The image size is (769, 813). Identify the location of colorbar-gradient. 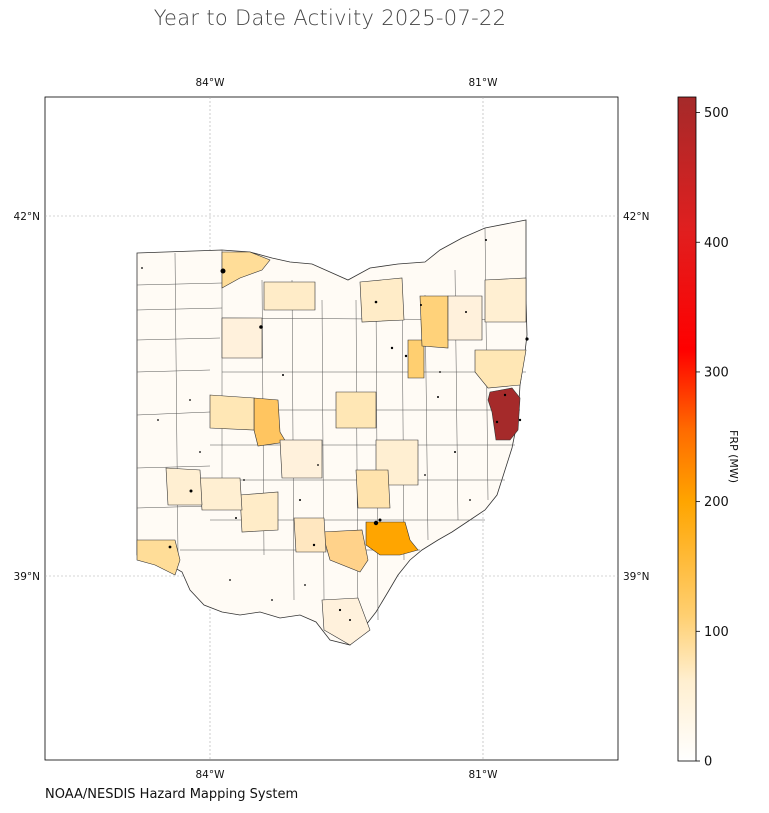
(687, 429).